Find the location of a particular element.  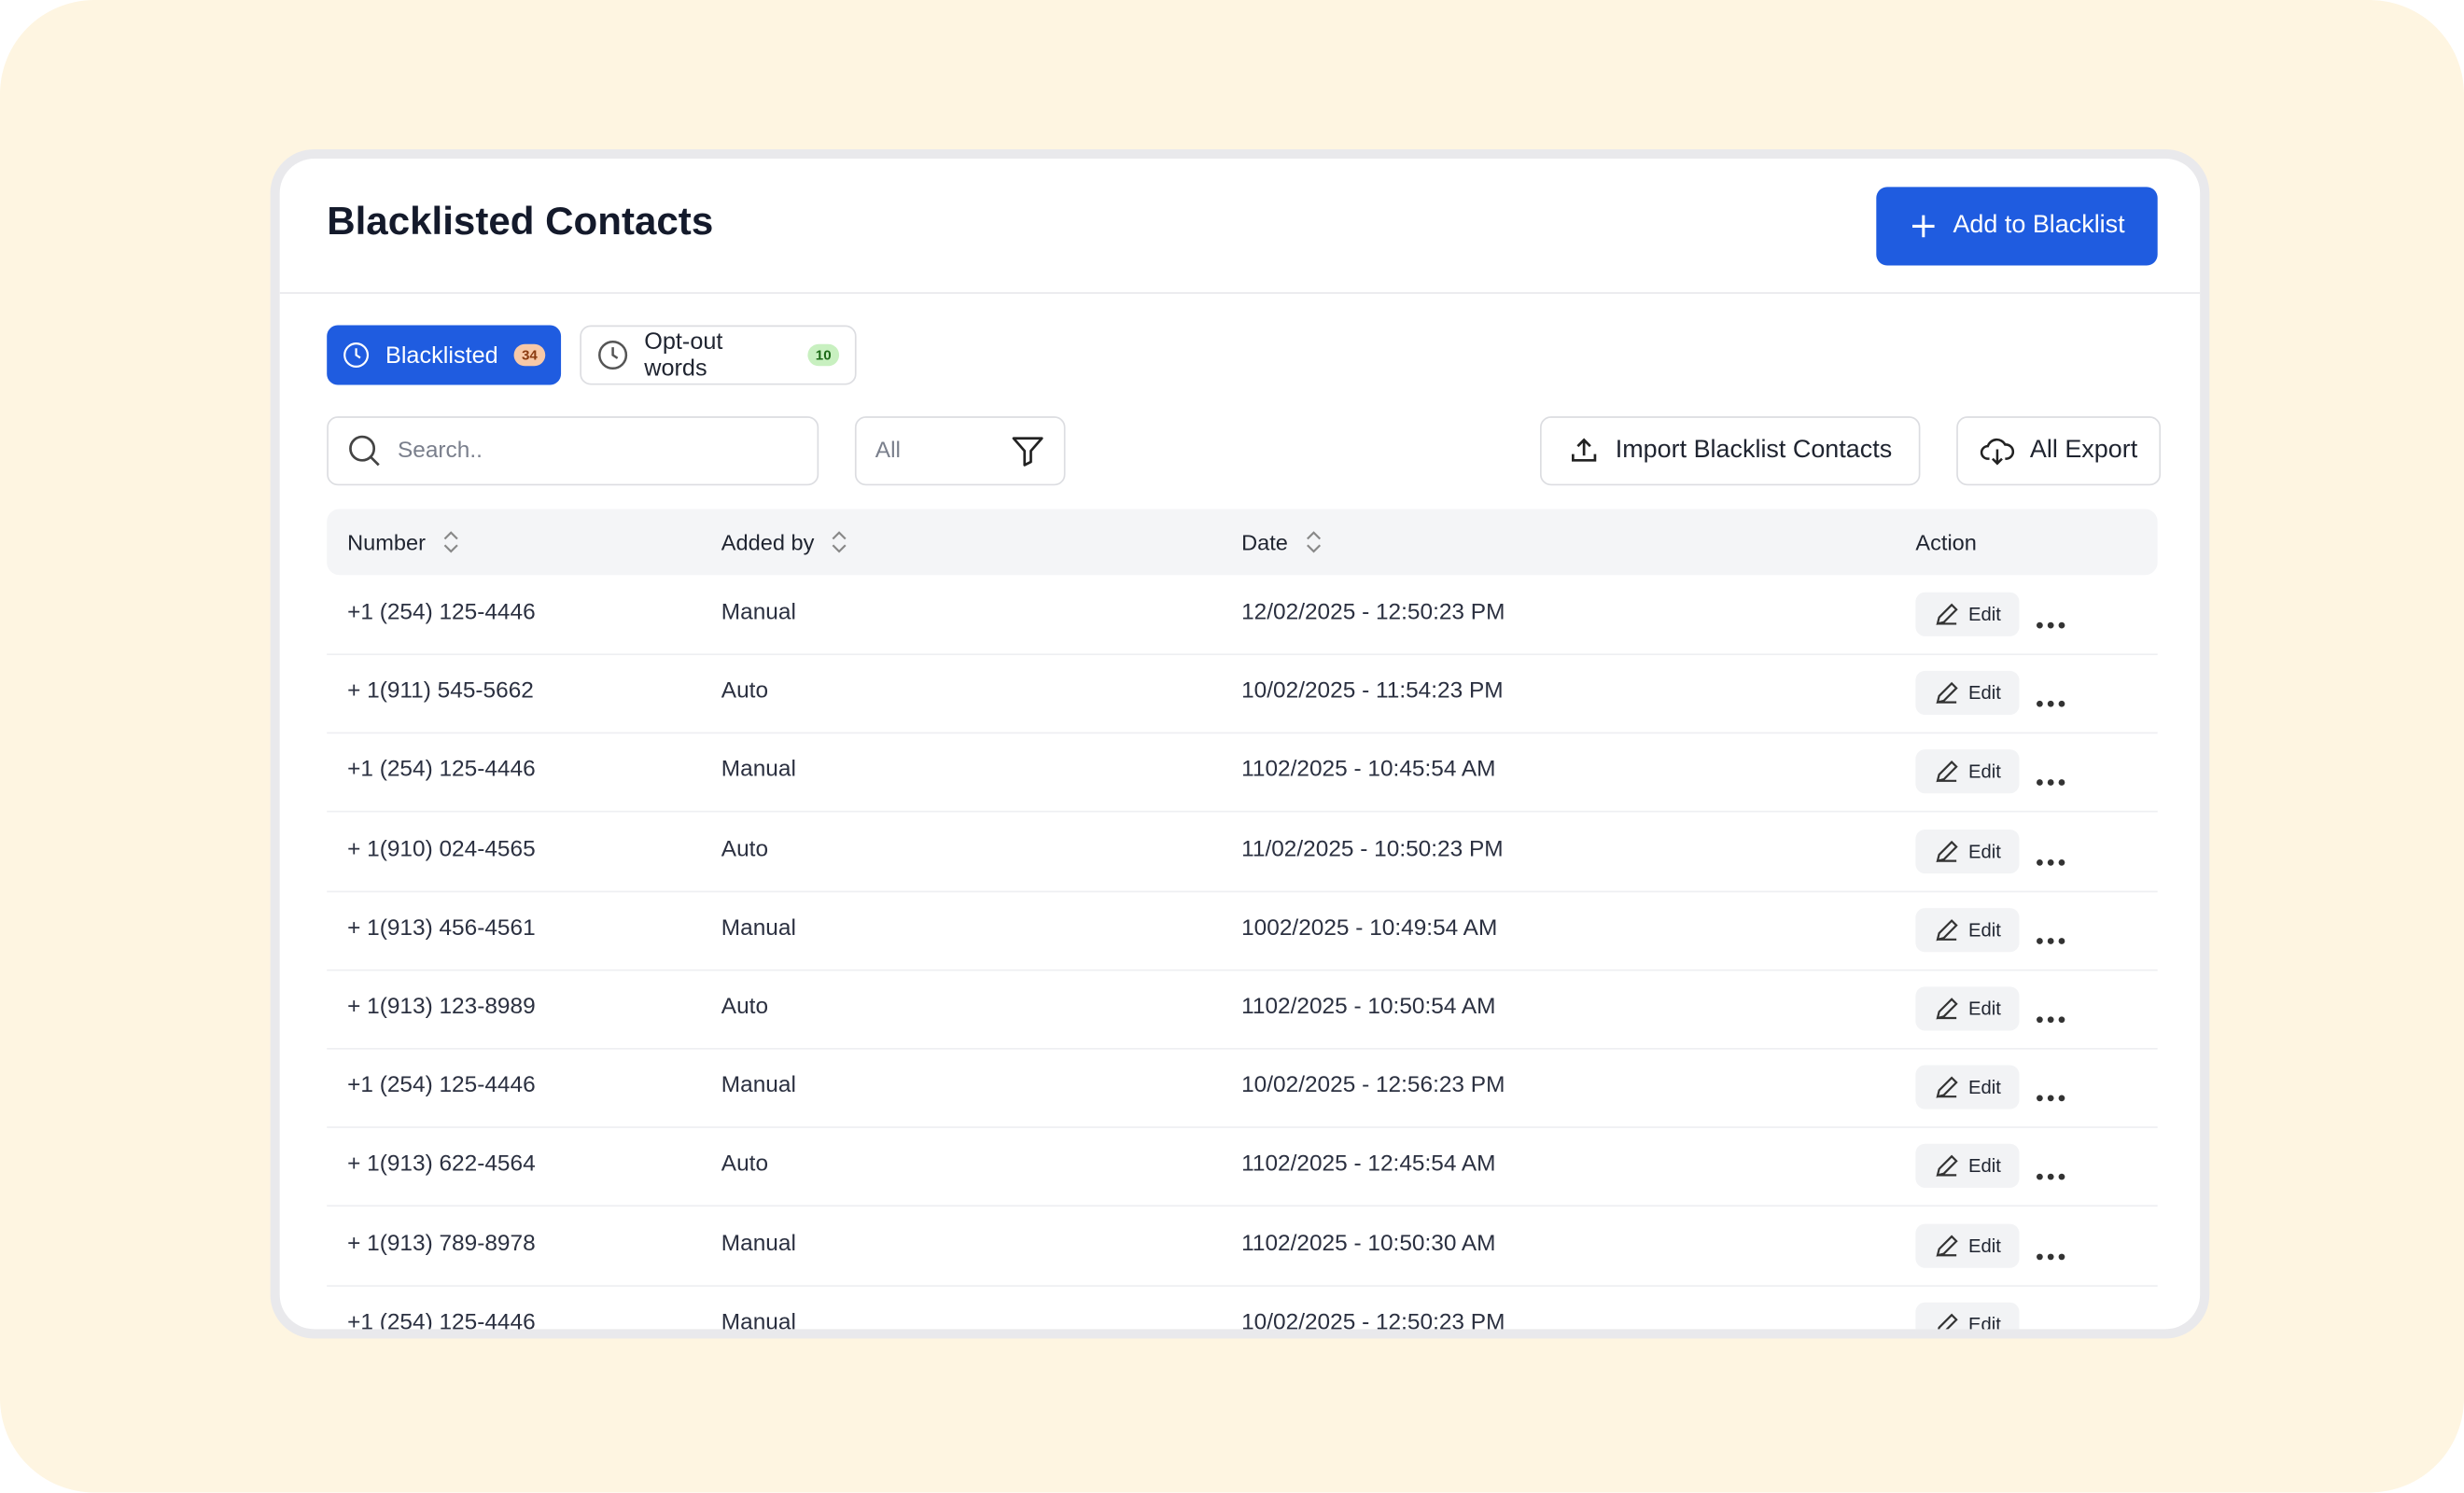

import-label: Import Blacklist Contacts is located at coordinates (1754, 451).